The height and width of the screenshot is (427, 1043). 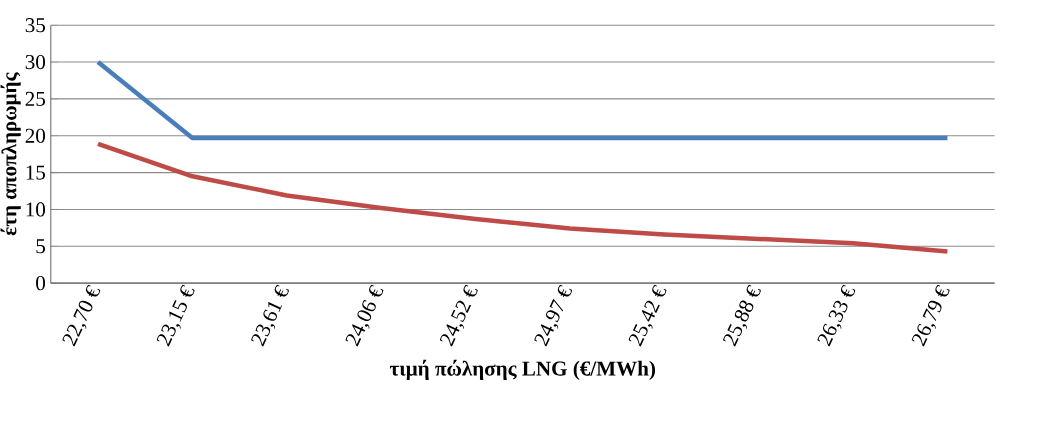 I want to click on y-tick-label: 35, so click(x=35, y=25).